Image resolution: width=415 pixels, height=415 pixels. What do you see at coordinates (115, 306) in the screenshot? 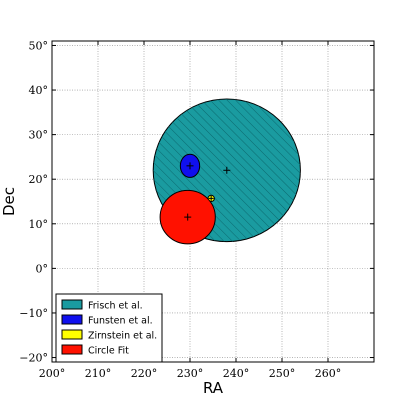
I see `legend-label-frisch-et-al: Frisch et al.` at bounding box center [115, 306].